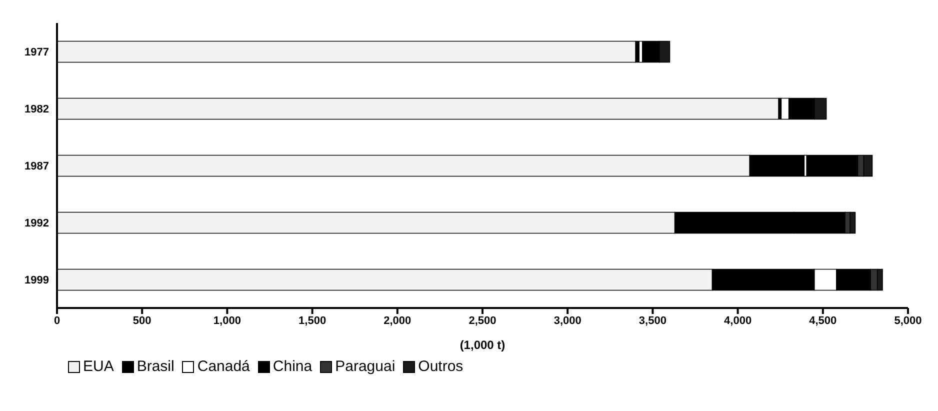 The width and height of the screenshot is (938, 411). I want to click on legend-label: Paraguai, so click(365, 366).